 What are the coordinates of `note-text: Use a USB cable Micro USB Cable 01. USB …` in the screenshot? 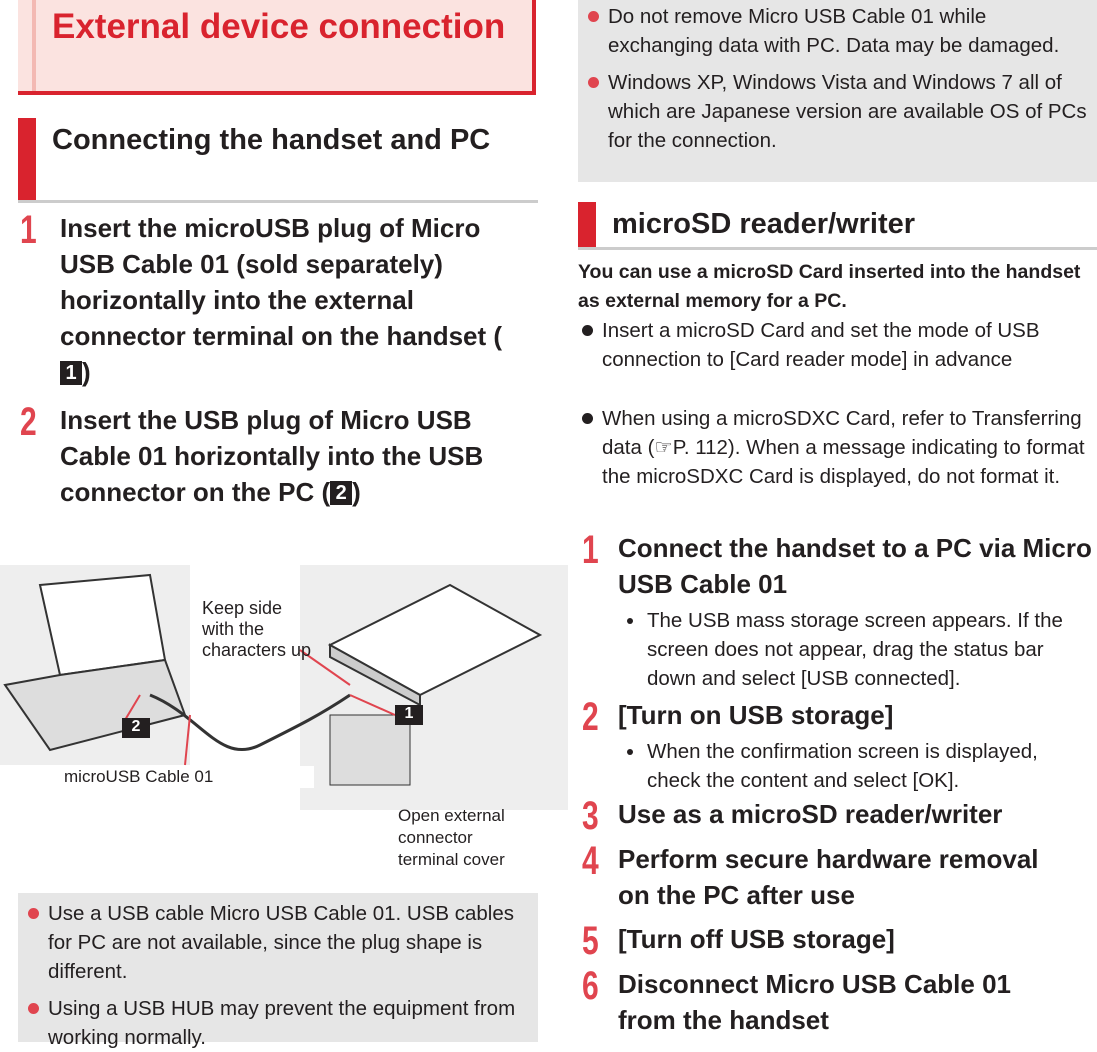 It's located at (281, 942).